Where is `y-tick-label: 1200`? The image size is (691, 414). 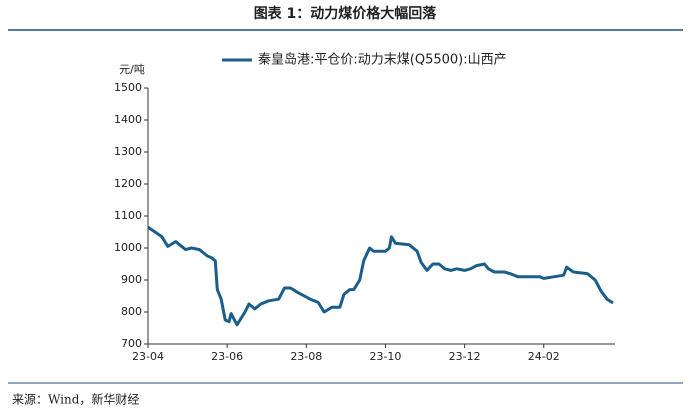 y-tick-label: 1200 is located at coordinates (128, 183).